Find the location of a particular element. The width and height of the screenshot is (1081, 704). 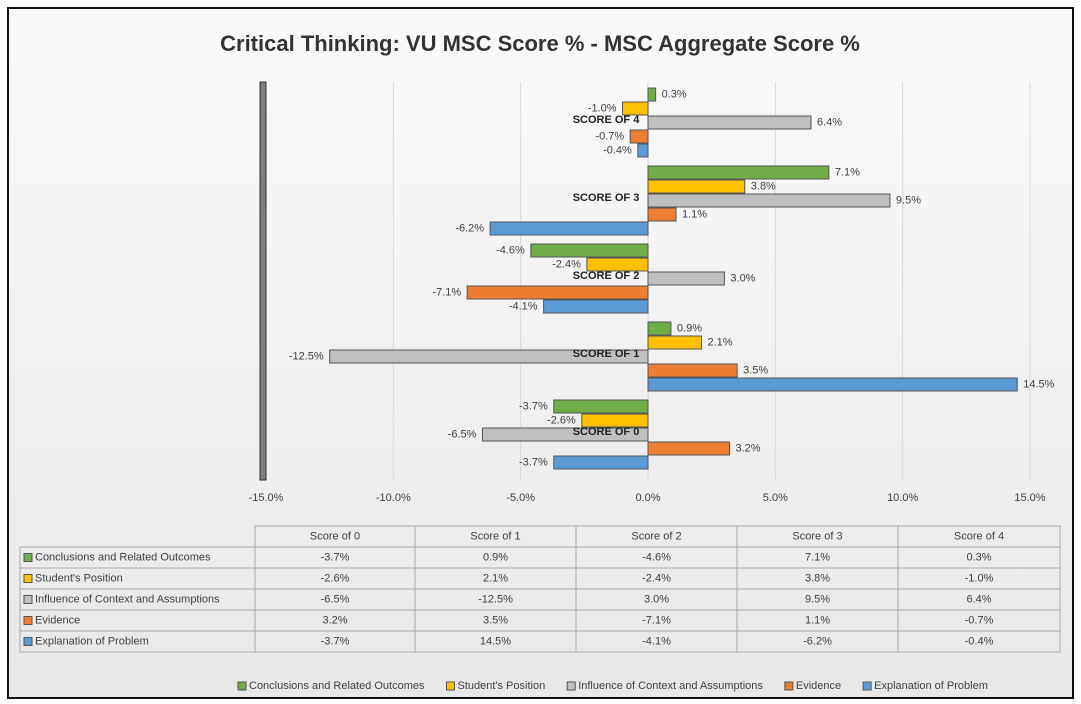

value-label: -2.6% is located at coordinates (561, 420).